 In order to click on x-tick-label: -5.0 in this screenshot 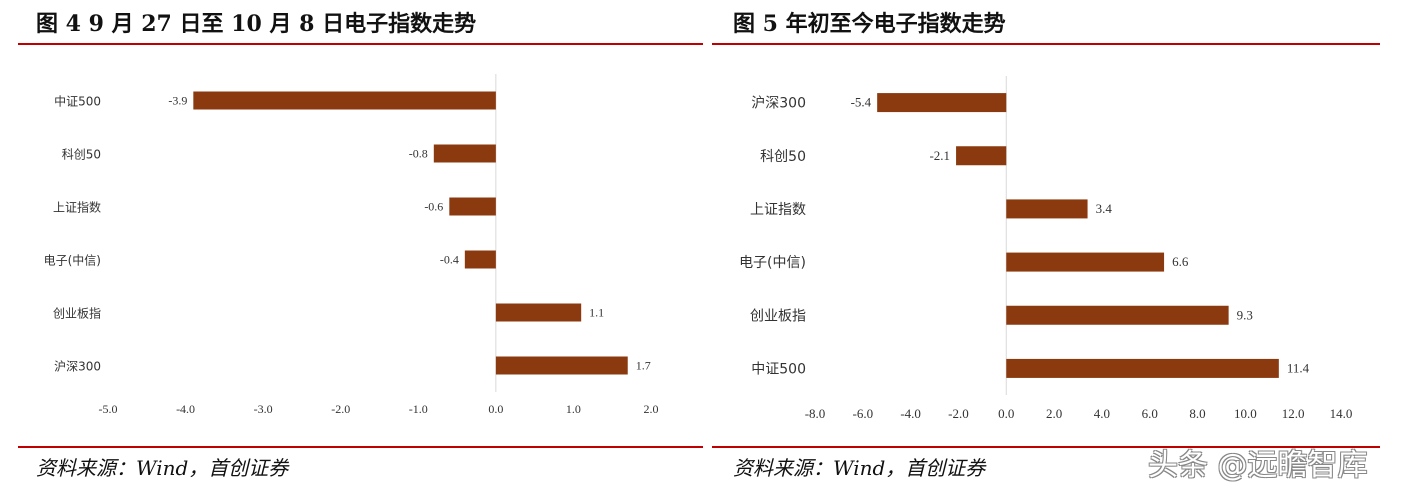, I will do `click(108, 409)`.